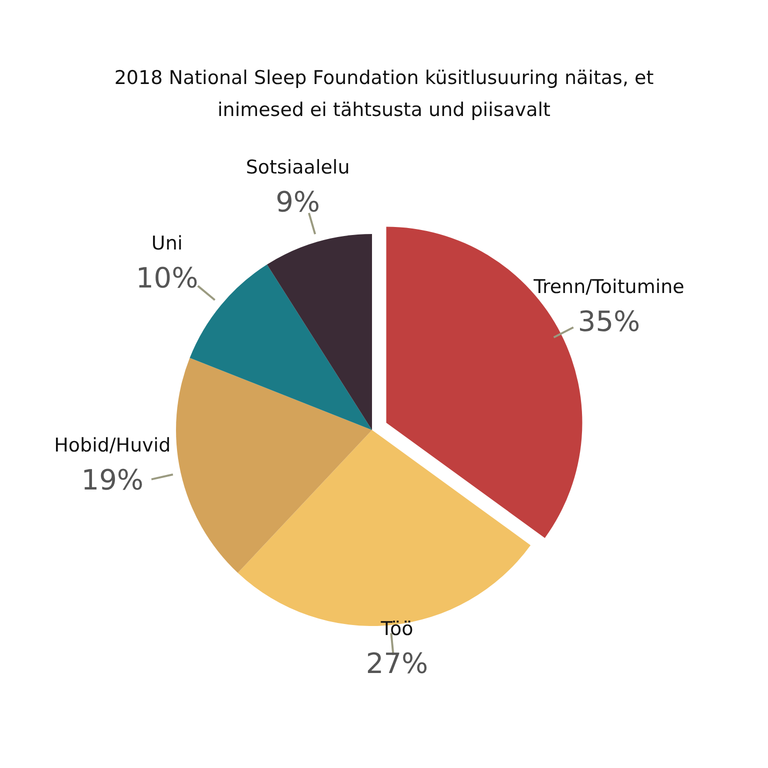 The image size is (768, 768). What do you see at coordinates (112, 445) in the screenshot?
I see `slice-label: Hobid/Huvid` at bounding box center [112, 445].